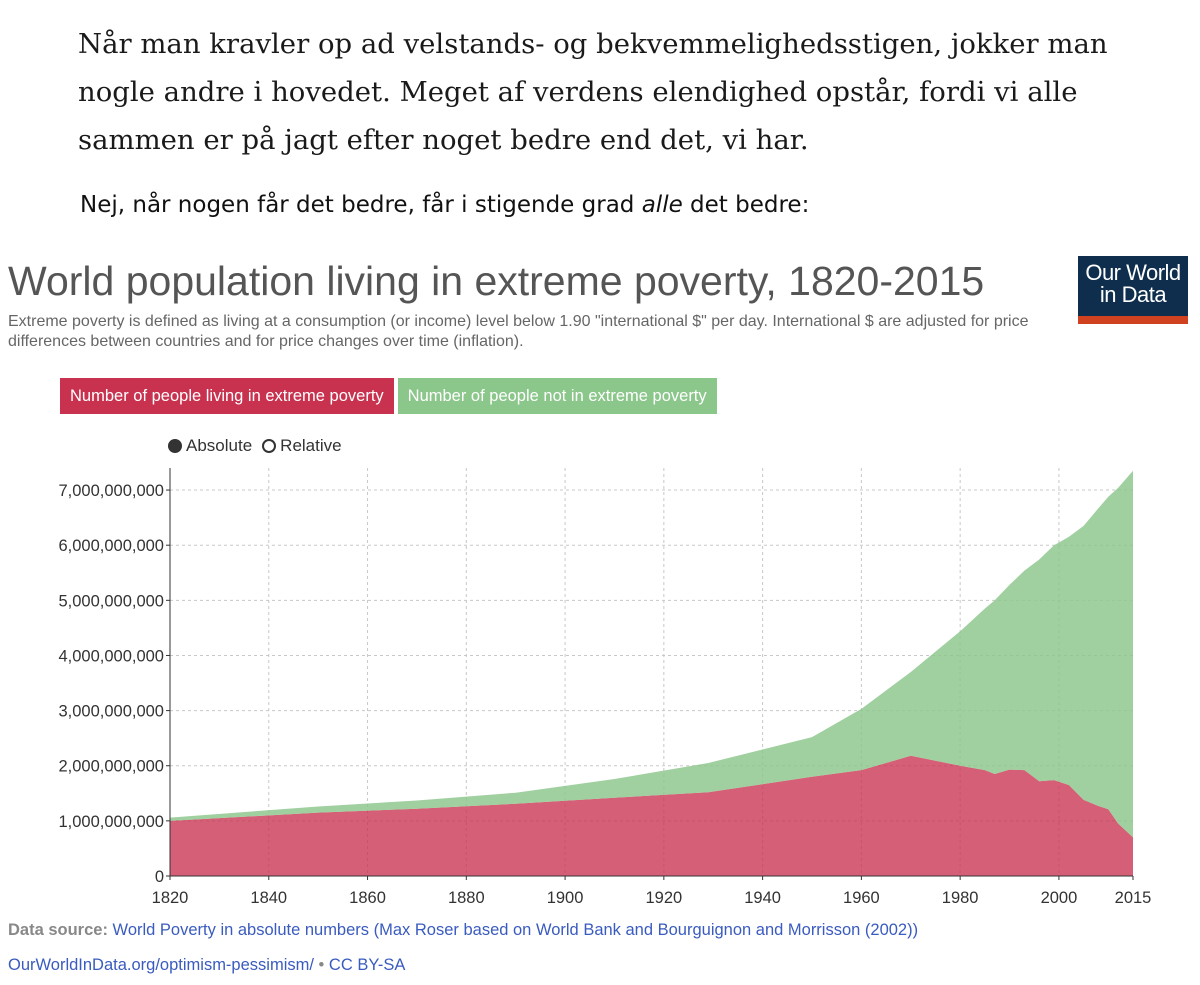 The width and height of the screenshot is (1200, 985). I want to click on y-tick-label: 6,000,000,000, so click(111, 546).